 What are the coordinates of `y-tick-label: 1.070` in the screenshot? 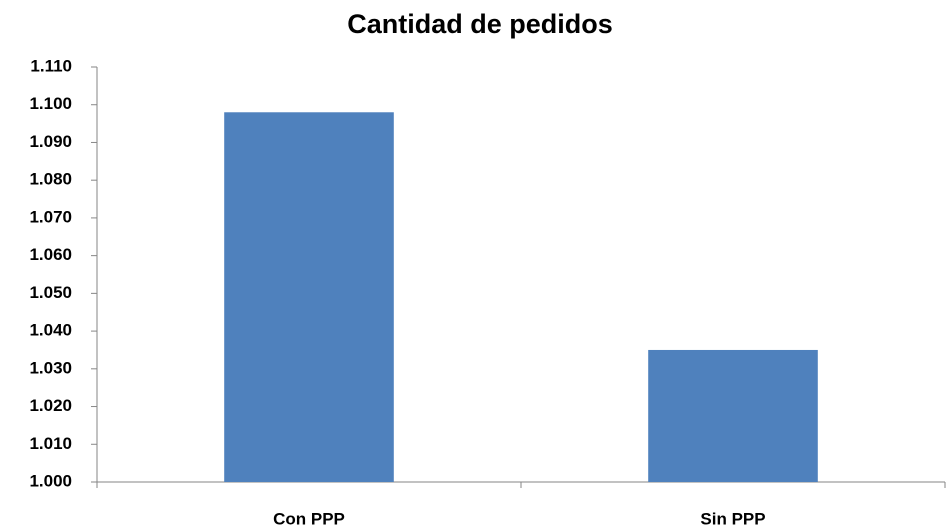 It's located at (50, 216).